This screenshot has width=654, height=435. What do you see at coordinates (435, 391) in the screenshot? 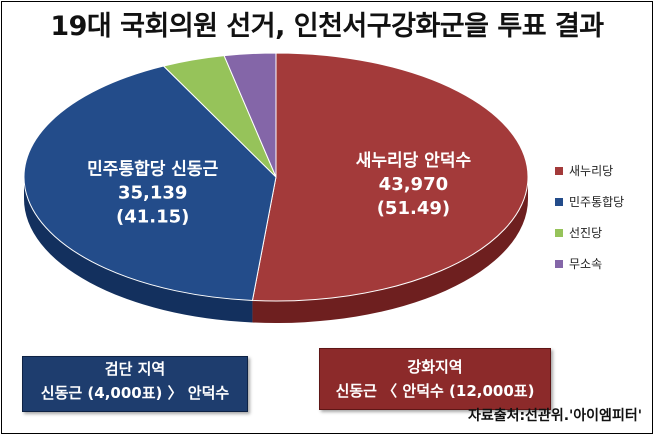
I see `note-ganghwa-detail: 신동근 〈 안덕수 (12,000표)` at bounding box center [435, 391].